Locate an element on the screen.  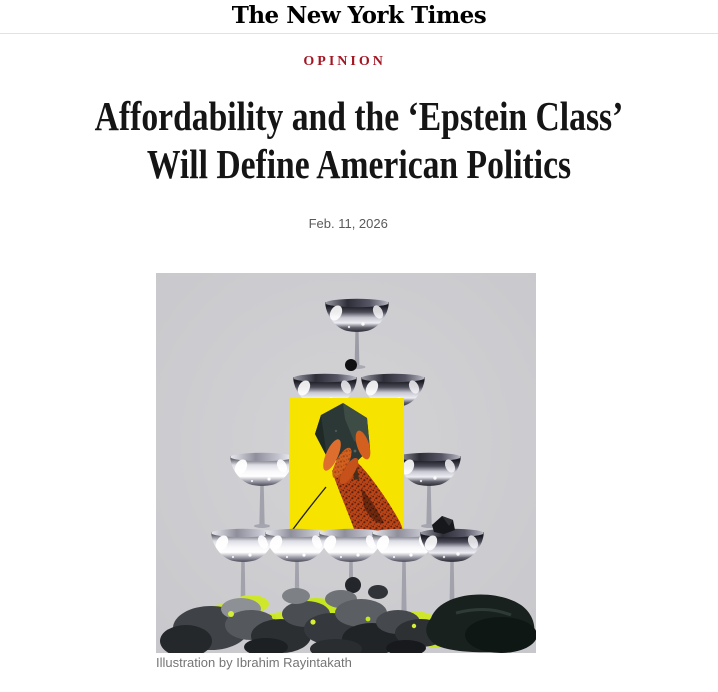
yellow-inset is located at coordinates (346, 469).